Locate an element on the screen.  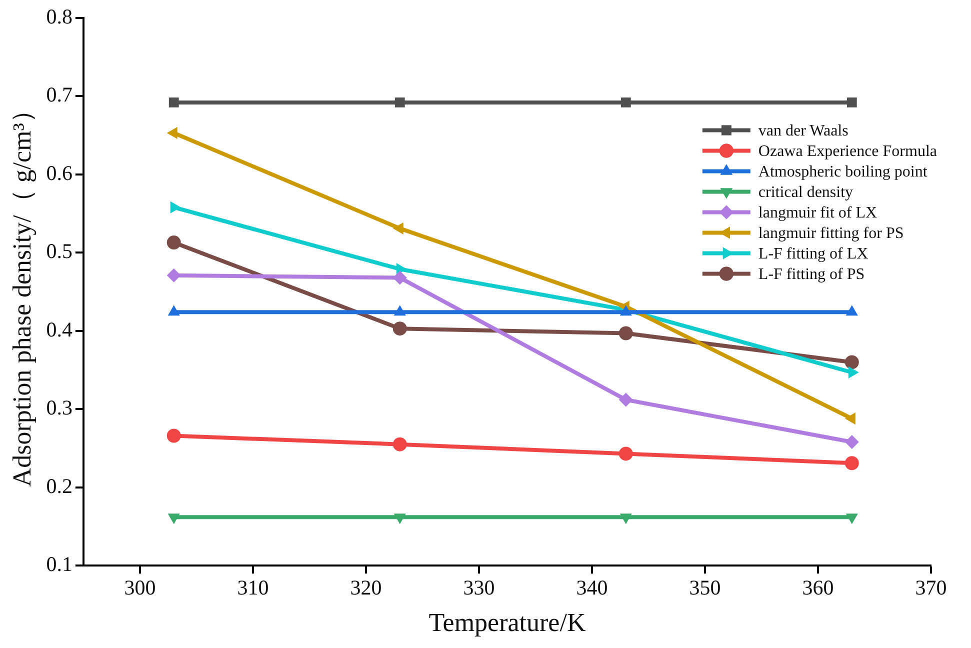
y-tick-label: 0.3 is located at coordinates (59, 408).